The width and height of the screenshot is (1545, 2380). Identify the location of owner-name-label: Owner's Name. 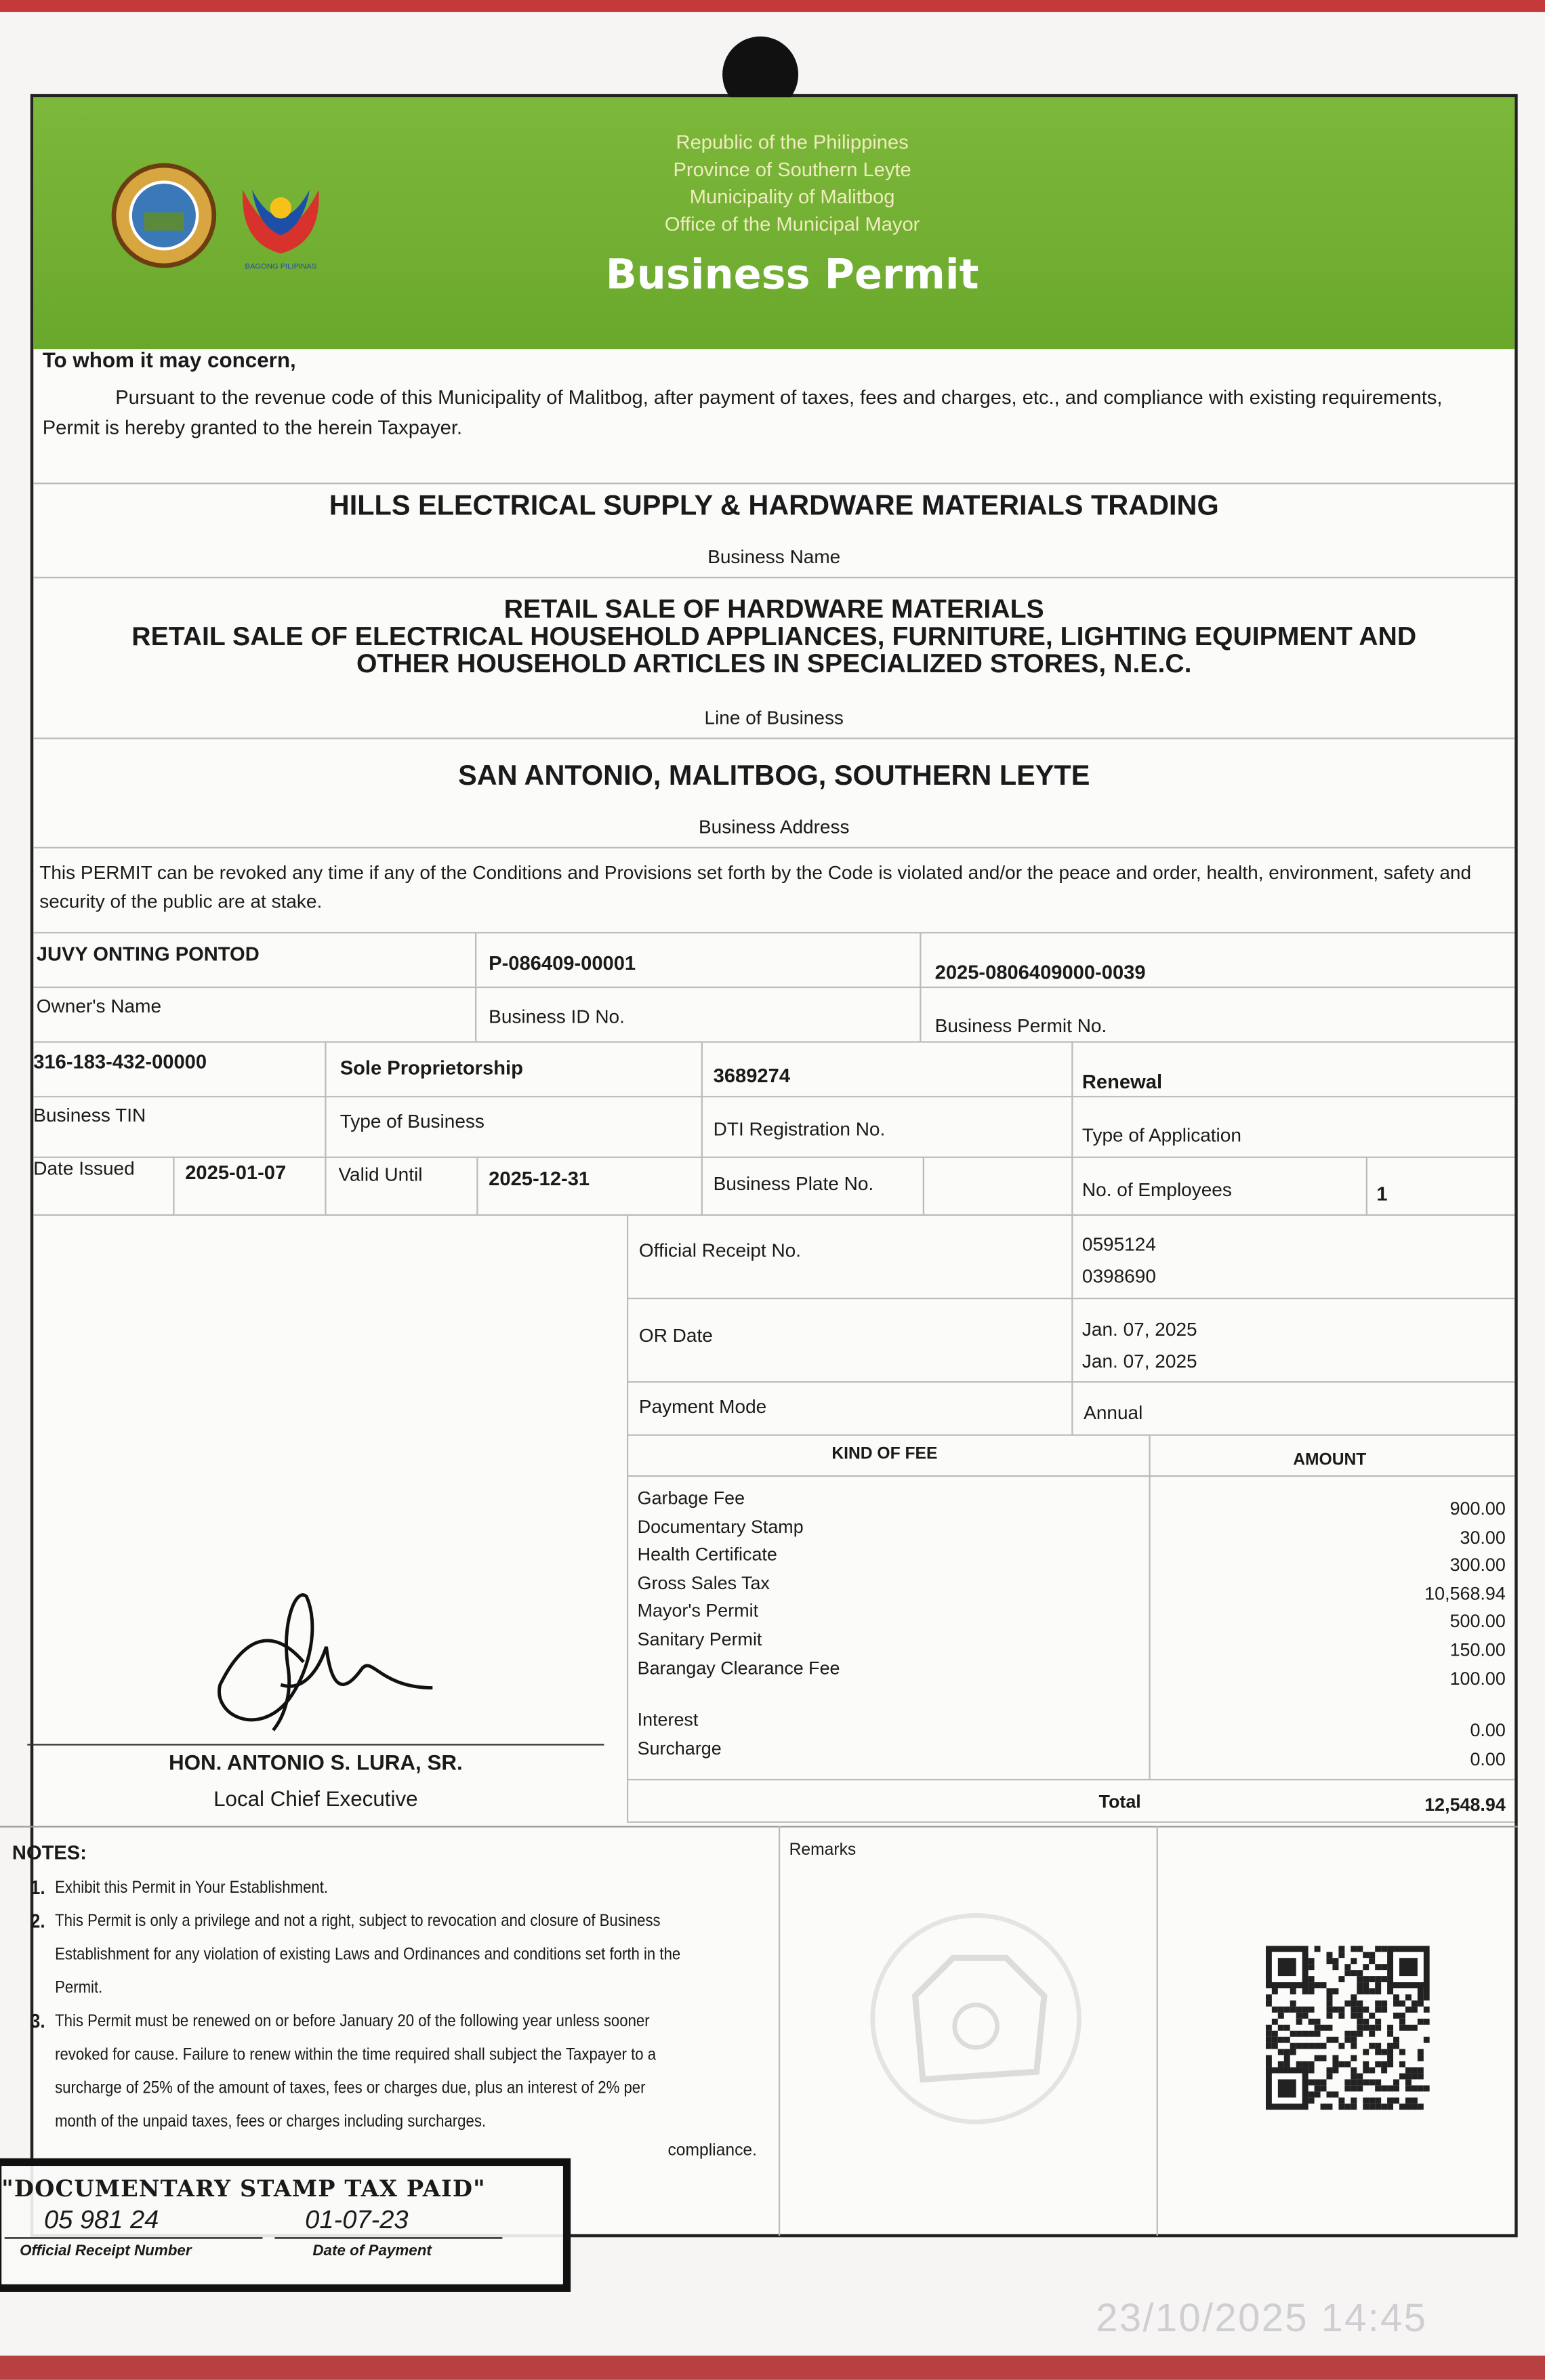
(99, 1007).